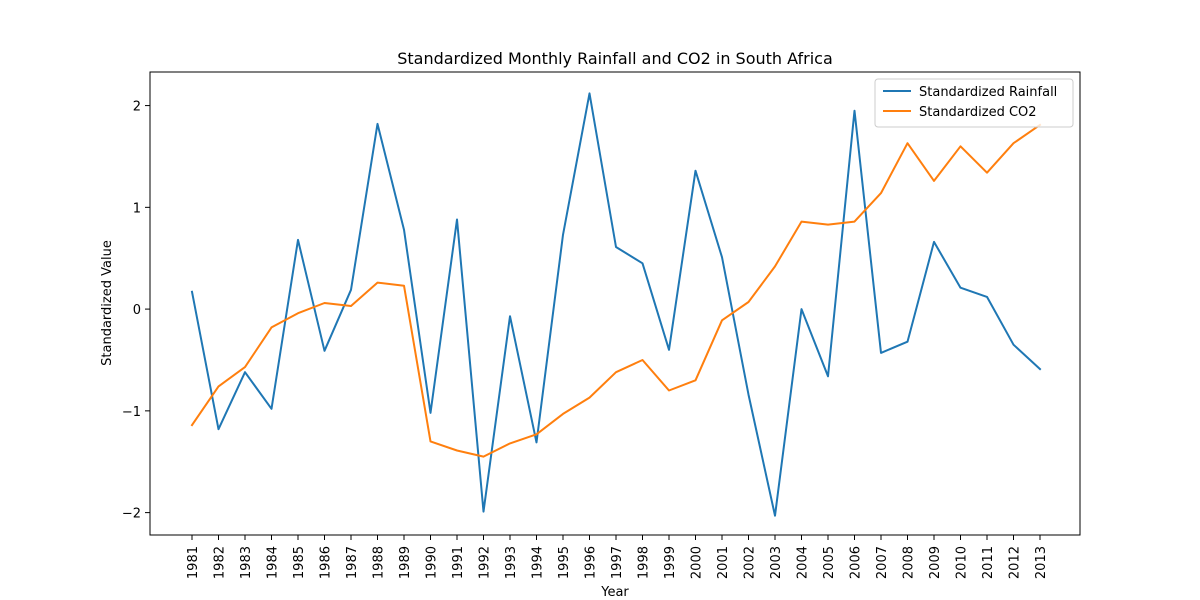 The image size is (1200, 600). I want to click on legend: Standardized Rainfall Standardized CO2, so click(974, 103).